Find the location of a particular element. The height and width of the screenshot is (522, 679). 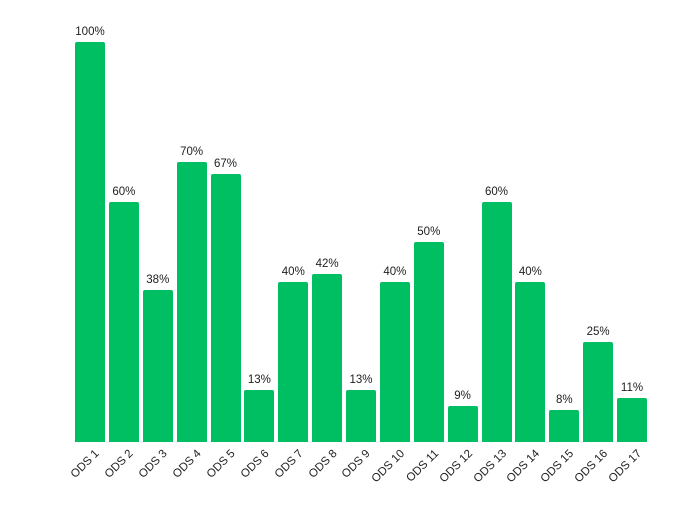

x-axis-label: ODS 2 is located at coordinates (120, 464).